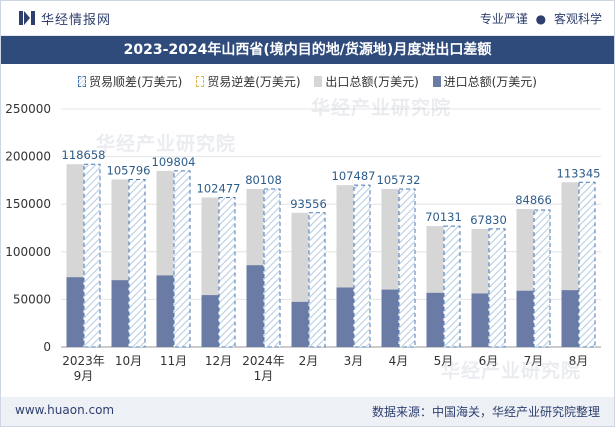 The image size is (615, 427). What do you see at coordinates (579, 173) in the screenshot?
I see `surplus-value-label: 113345` at bounding box center [579, 173].